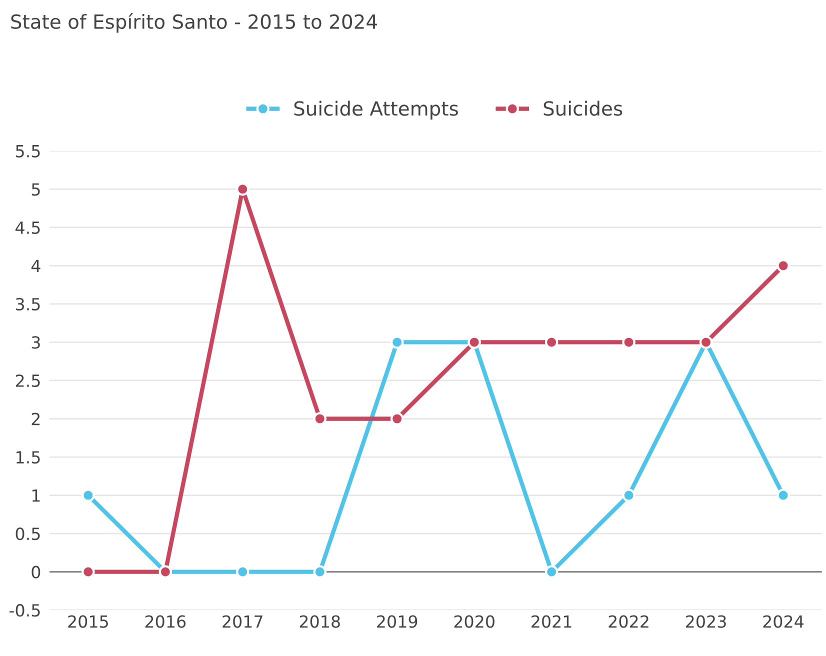 This screenshot has width=826, height=656. What do you see at coordinates (28, 534) in the screenshot?
I see `y-tick-label: 0.5` at bounding box center [28, 534].